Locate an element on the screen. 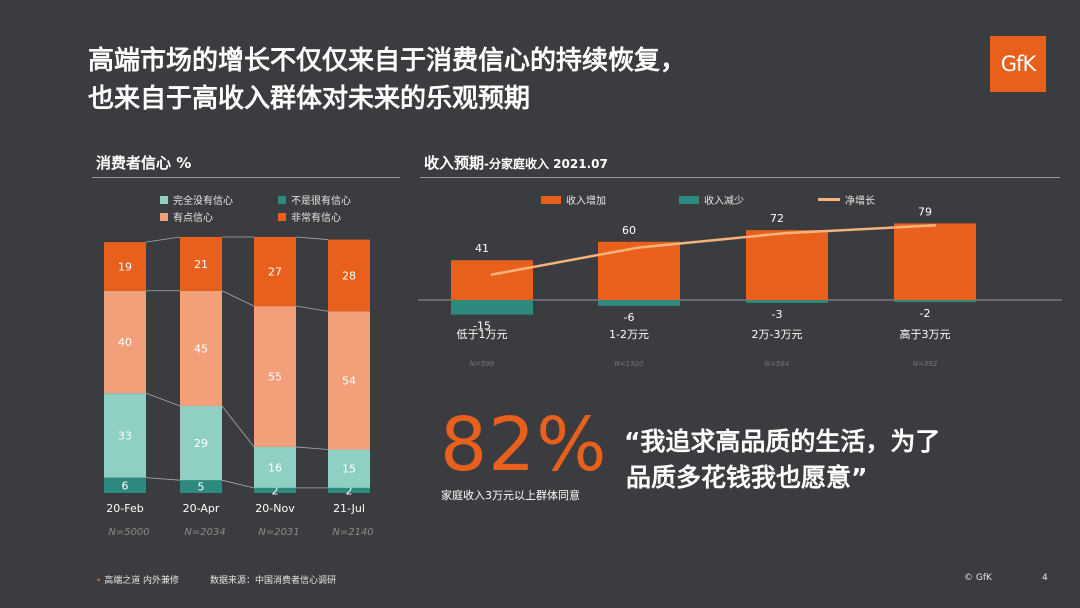  bar-data-label: 5 is located at coordinates (201, 487).